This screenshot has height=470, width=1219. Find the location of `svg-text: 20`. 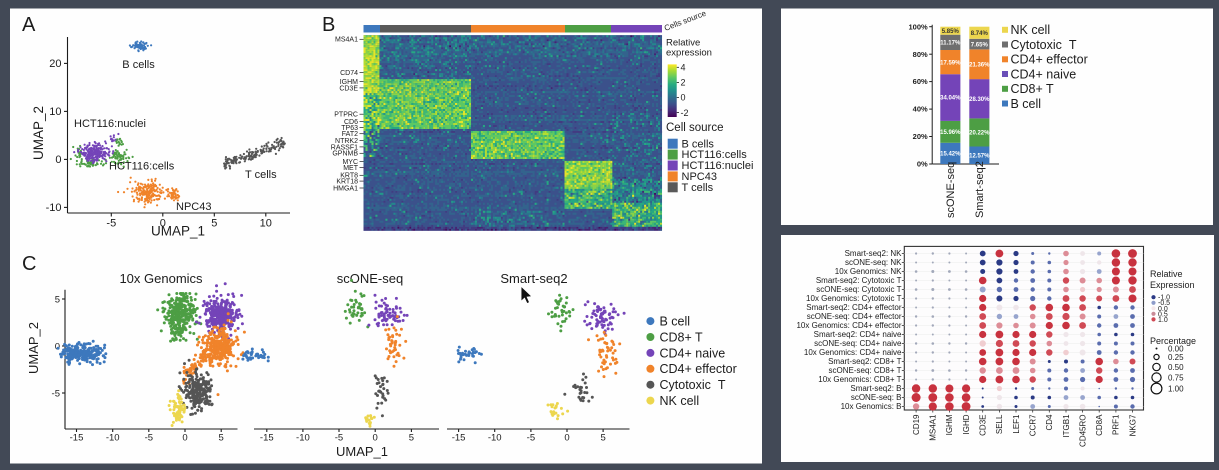

svg-text: 20 is located at coordinates (55, 64).